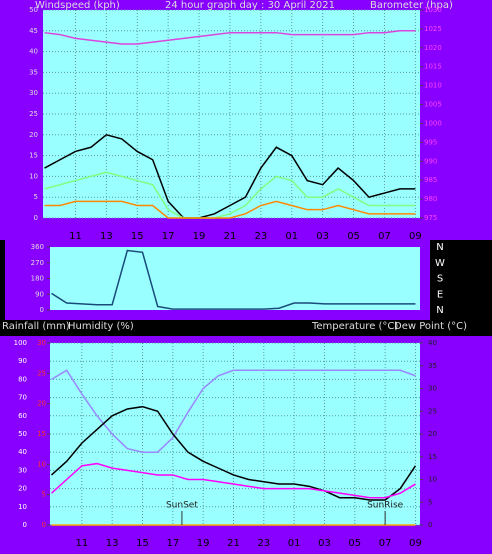 This screenshot has height=554, width=492. What do you see at coordinates (20, 343) in the screenshot?
I see `y-tick-label: 100` at bounding box center [20, 343].